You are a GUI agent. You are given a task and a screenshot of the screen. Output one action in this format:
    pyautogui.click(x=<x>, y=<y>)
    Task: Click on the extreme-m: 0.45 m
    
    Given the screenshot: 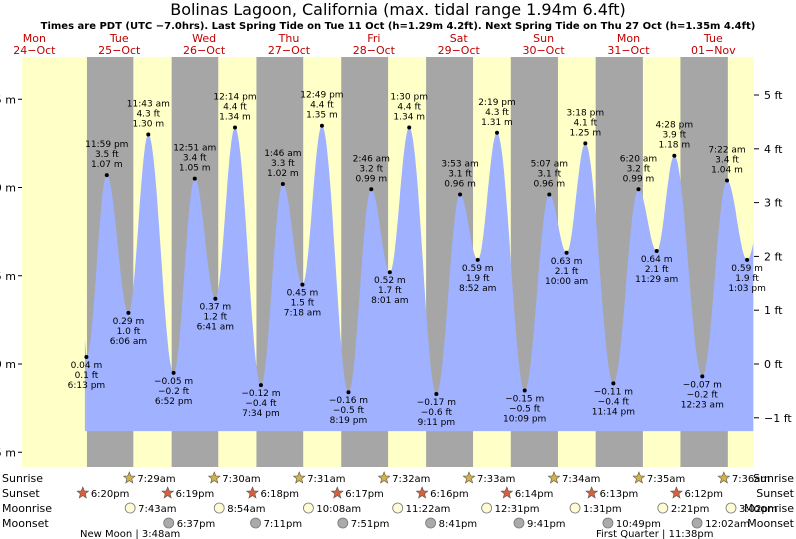 What is the action you would take?
    pyautogui.click(x=303, y=294)
    